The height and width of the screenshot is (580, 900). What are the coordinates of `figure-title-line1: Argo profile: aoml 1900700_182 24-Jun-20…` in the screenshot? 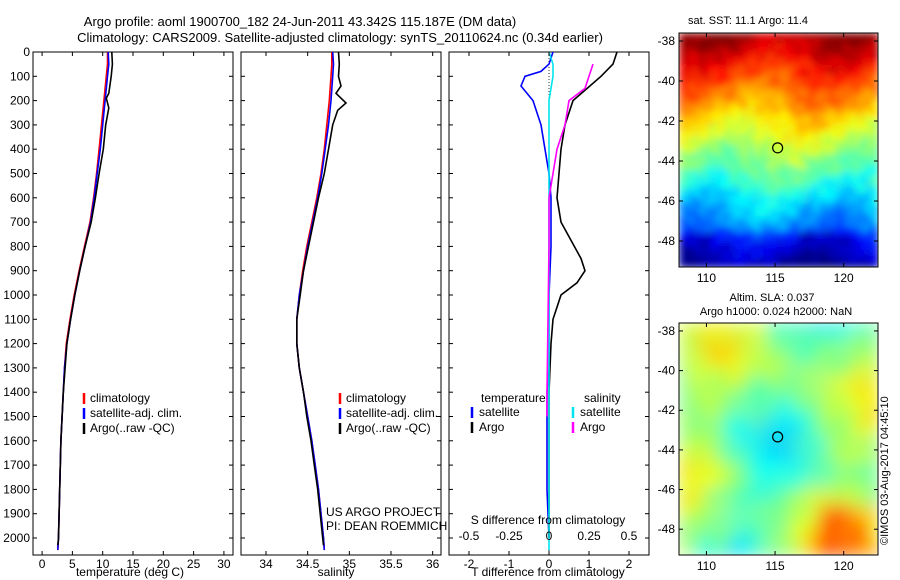 It's located at (300, 21).